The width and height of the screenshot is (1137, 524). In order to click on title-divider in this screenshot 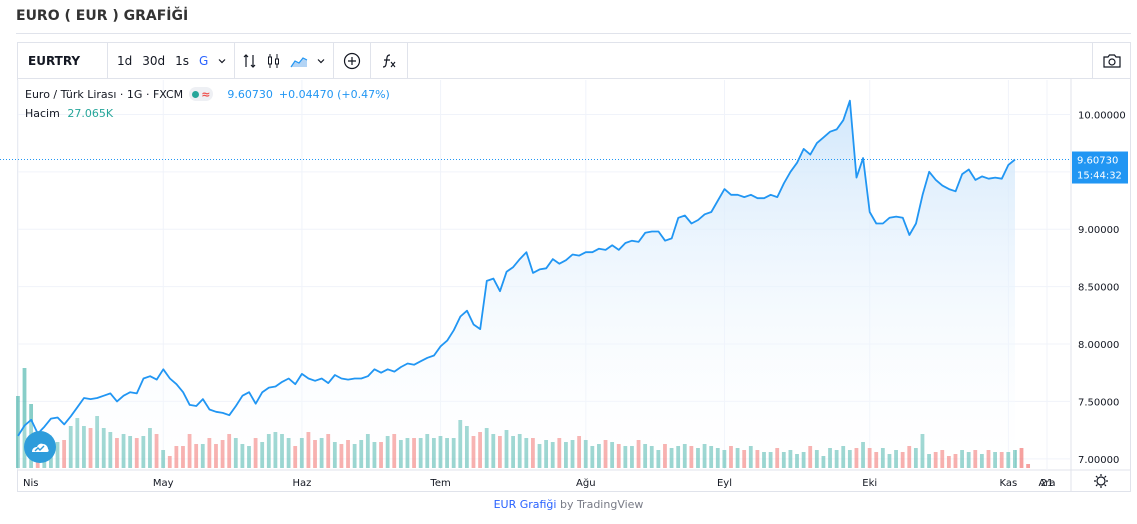, I will do `click(573, 33)`.